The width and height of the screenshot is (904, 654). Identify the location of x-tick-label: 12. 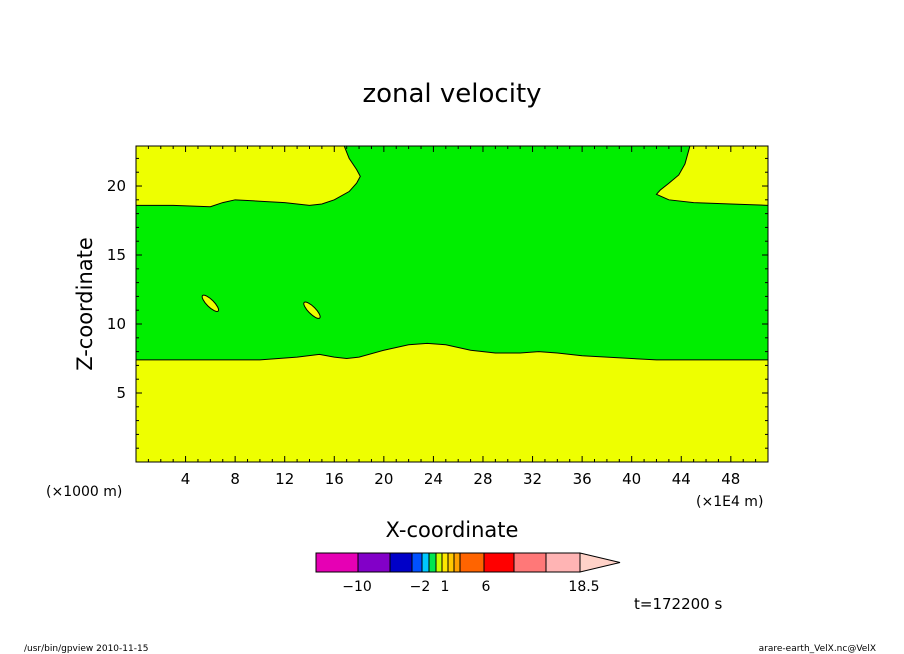
(284, 479).